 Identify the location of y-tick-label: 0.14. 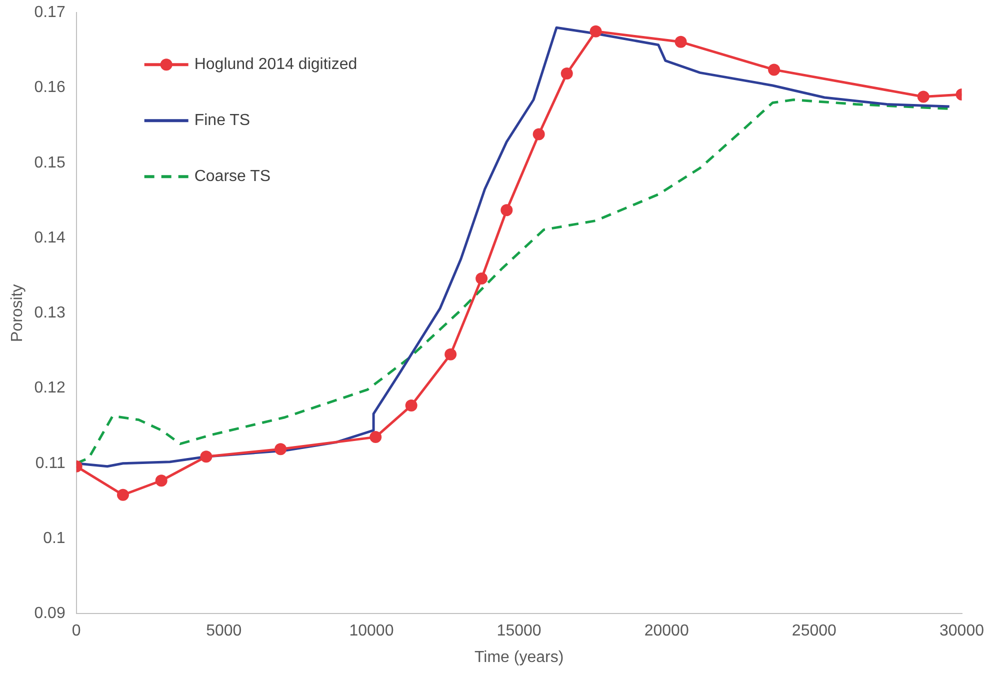
(50, 237).